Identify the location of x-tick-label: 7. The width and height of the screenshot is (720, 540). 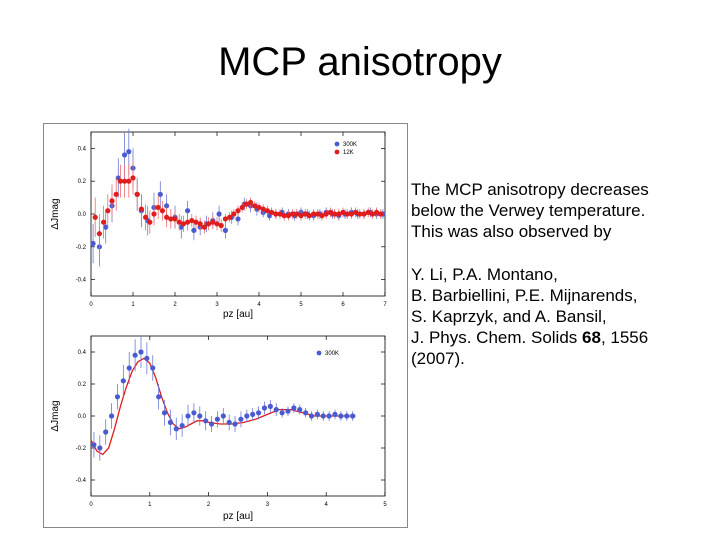
(385, 305).